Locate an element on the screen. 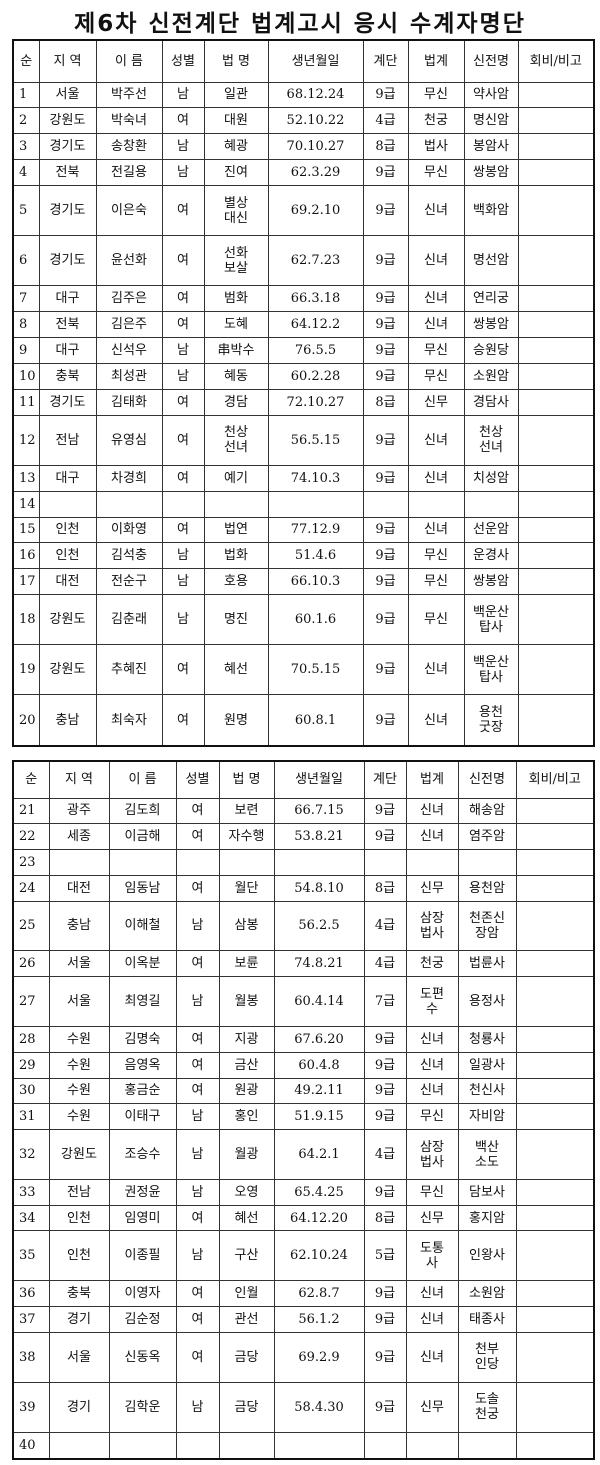 This screenshot has height=1465, width=600. header-shrine: 신전명 is located at coordinates (491, 61).